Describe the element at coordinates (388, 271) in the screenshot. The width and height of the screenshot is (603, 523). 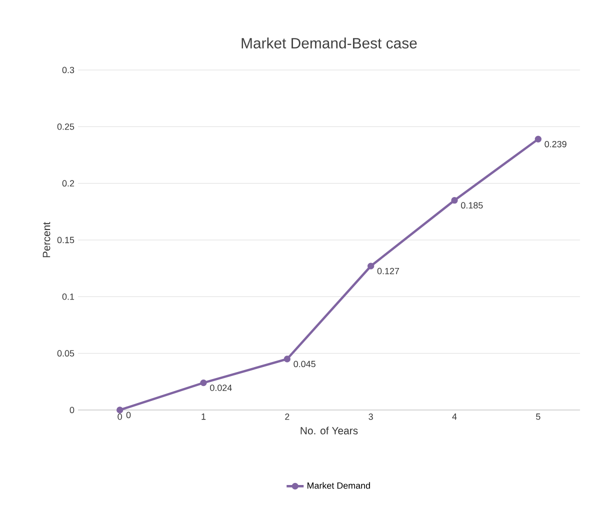
I see `data-label: 0.127` at that location.